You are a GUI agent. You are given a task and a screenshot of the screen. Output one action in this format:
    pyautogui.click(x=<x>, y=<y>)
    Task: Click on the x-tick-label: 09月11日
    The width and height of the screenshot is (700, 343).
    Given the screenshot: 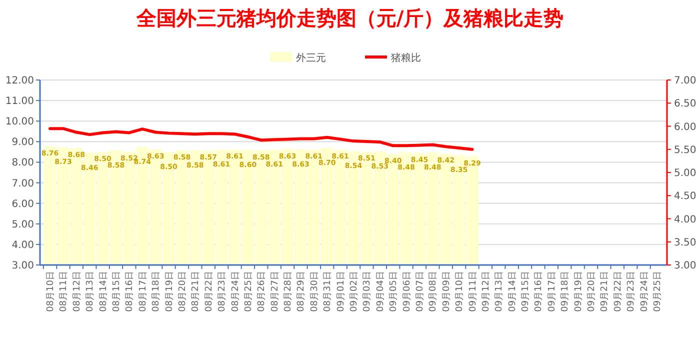 What is the action you would take?
    pyautogui.click(x=473, y=291)
    